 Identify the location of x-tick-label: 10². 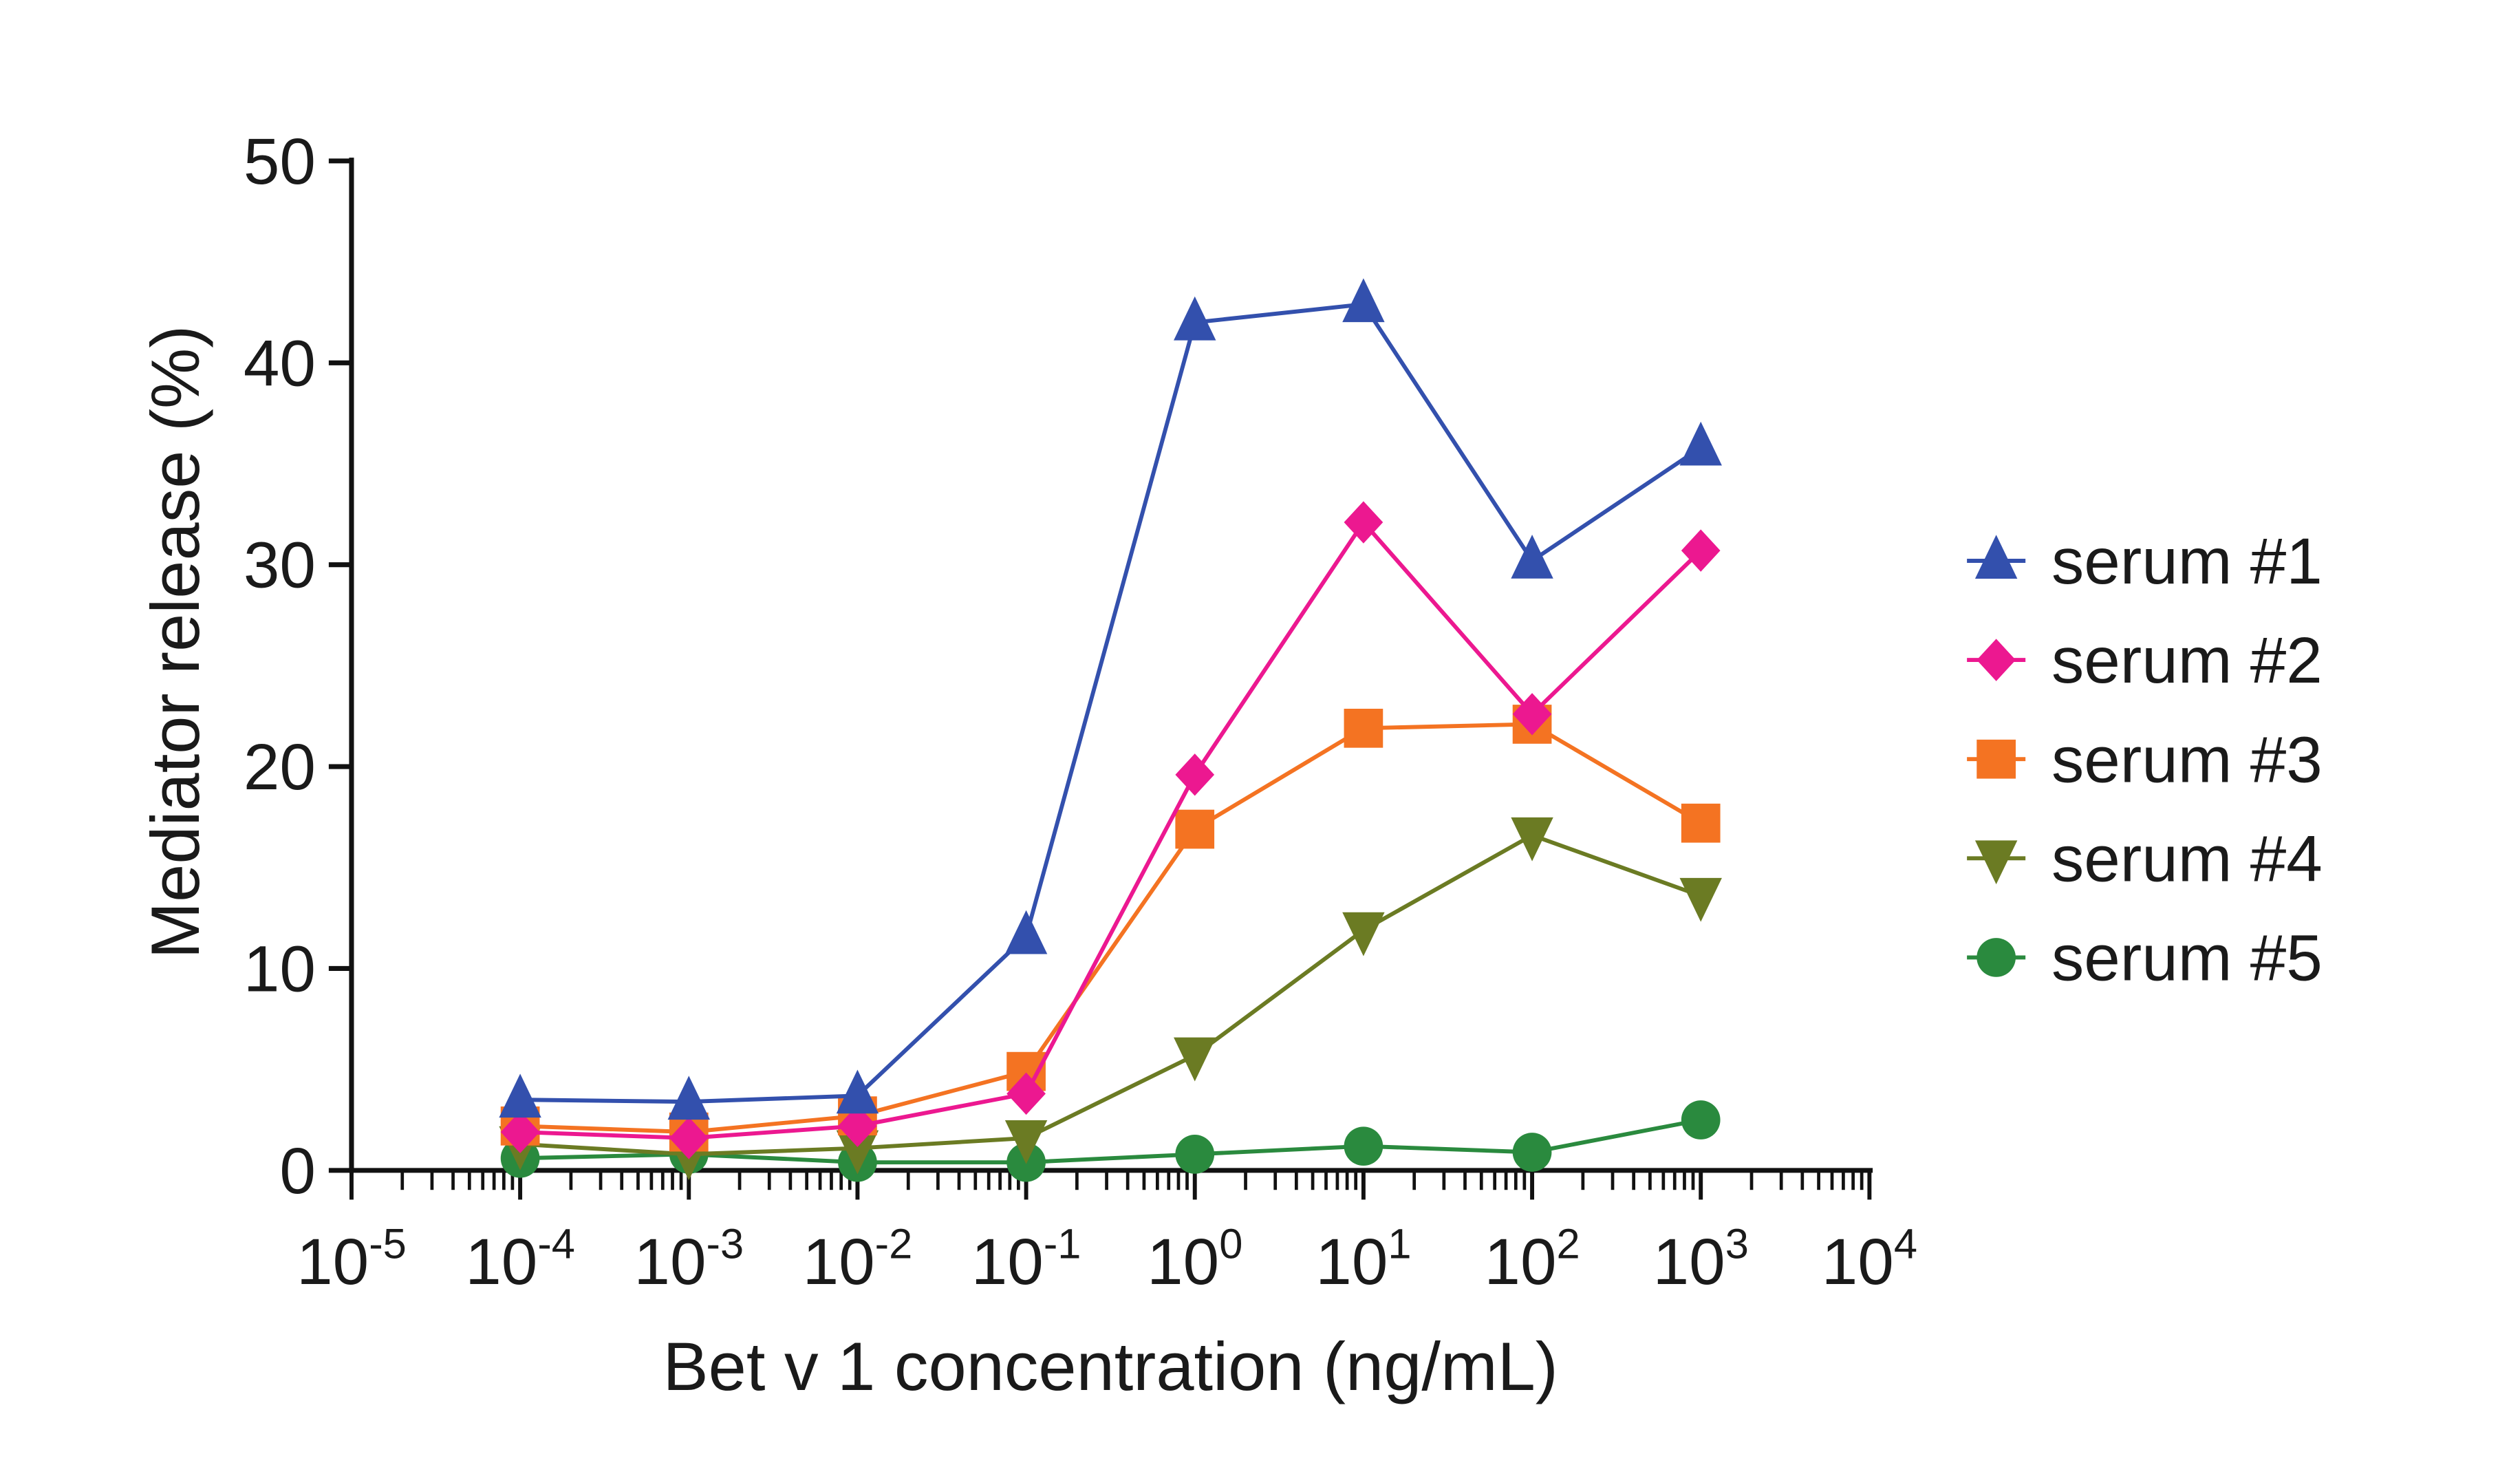
(1532, 1259).